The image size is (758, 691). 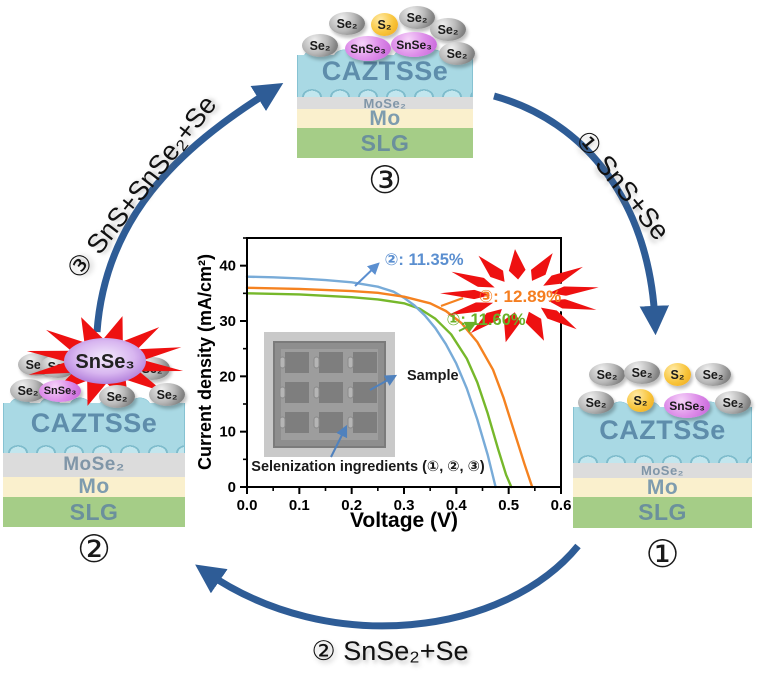 What do you see at coordinates (227, 432) in the screenshot?
I see `tick-label: 10` at bounding box center [227, 432].